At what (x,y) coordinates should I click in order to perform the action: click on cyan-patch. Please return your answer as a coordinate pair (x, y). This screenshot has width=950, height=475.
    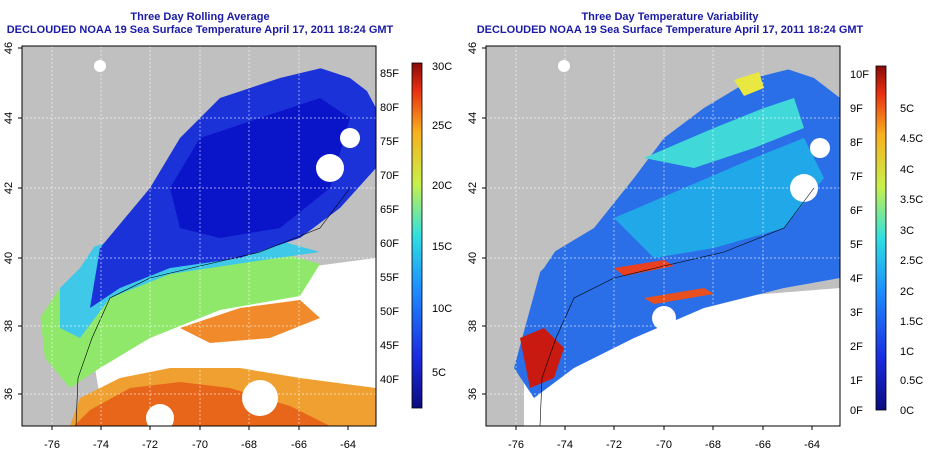
    Looking at the image, I should click on (724, 133).